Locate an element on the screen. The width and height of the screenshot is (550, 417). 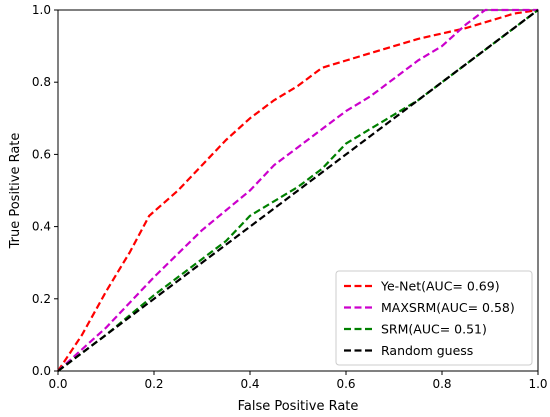
y-tick-label: 0.6 is located at coordinates (41, 154).